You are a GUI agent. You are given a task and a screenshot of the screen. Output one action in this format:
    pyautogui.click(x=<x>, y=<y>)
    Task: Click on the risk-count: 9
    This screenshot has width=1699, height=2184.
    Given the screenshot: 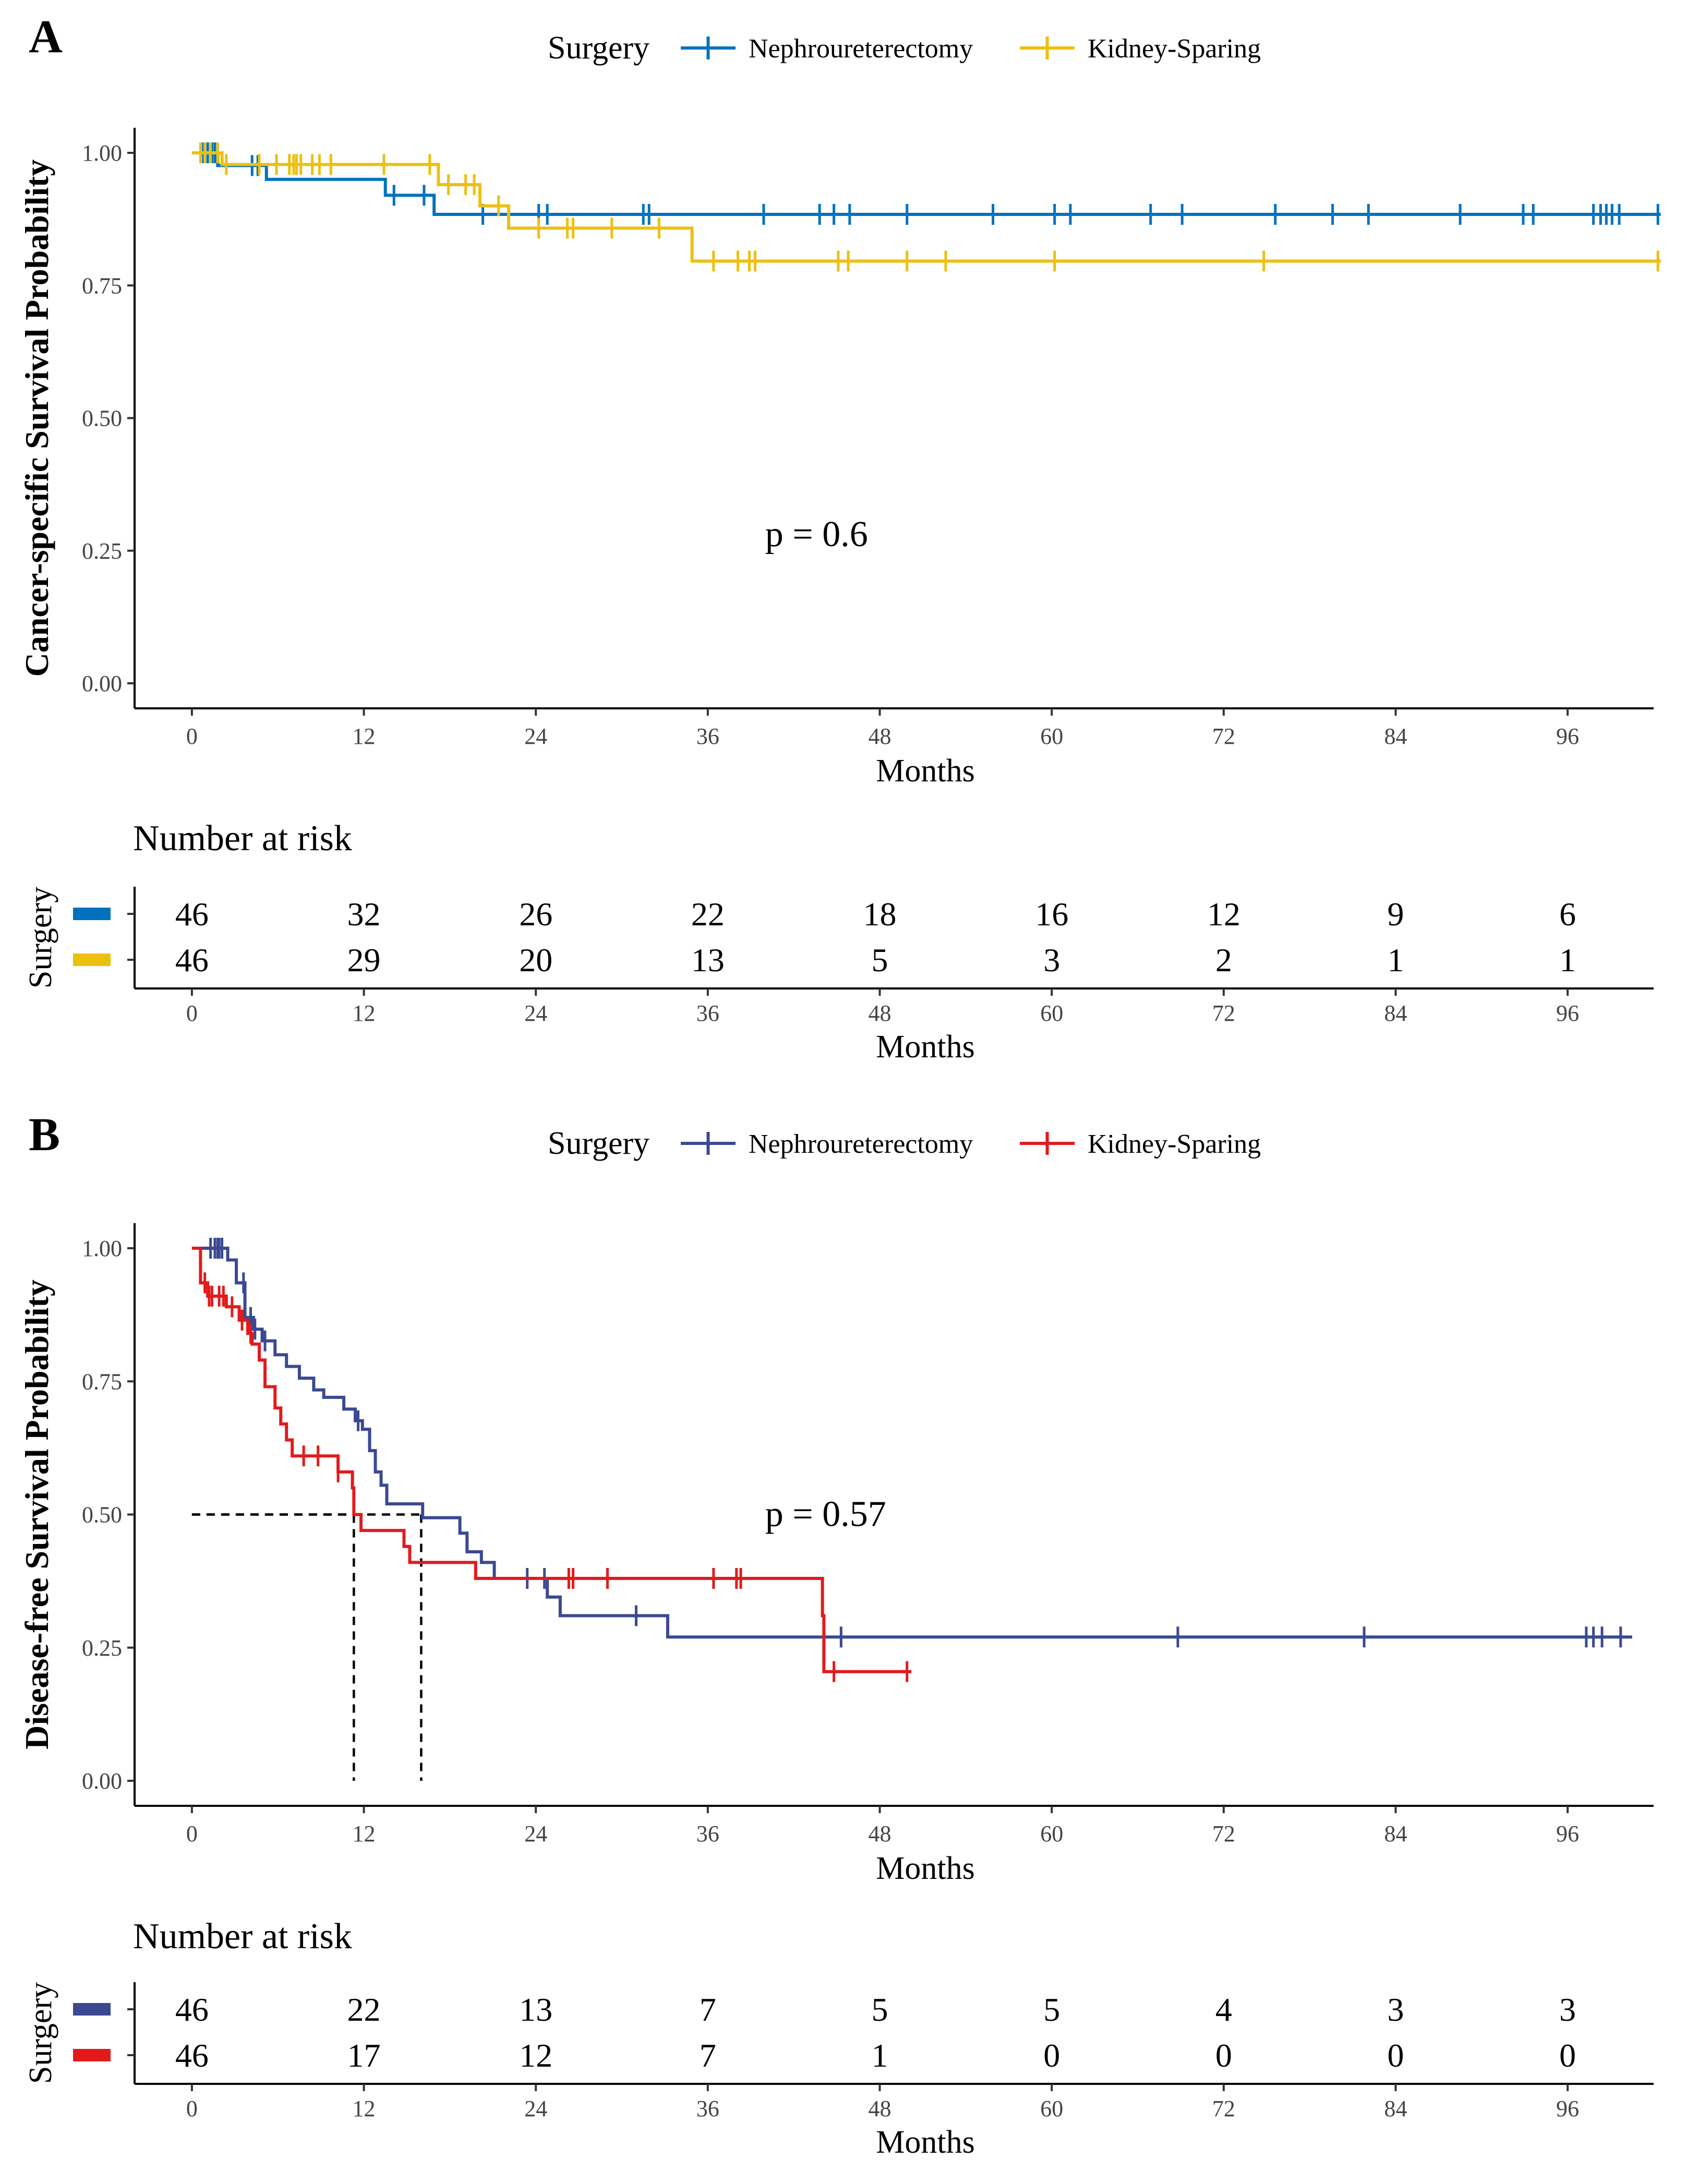 What is the action you would take?
    pyautogui.click(x=1396, y=914)
    